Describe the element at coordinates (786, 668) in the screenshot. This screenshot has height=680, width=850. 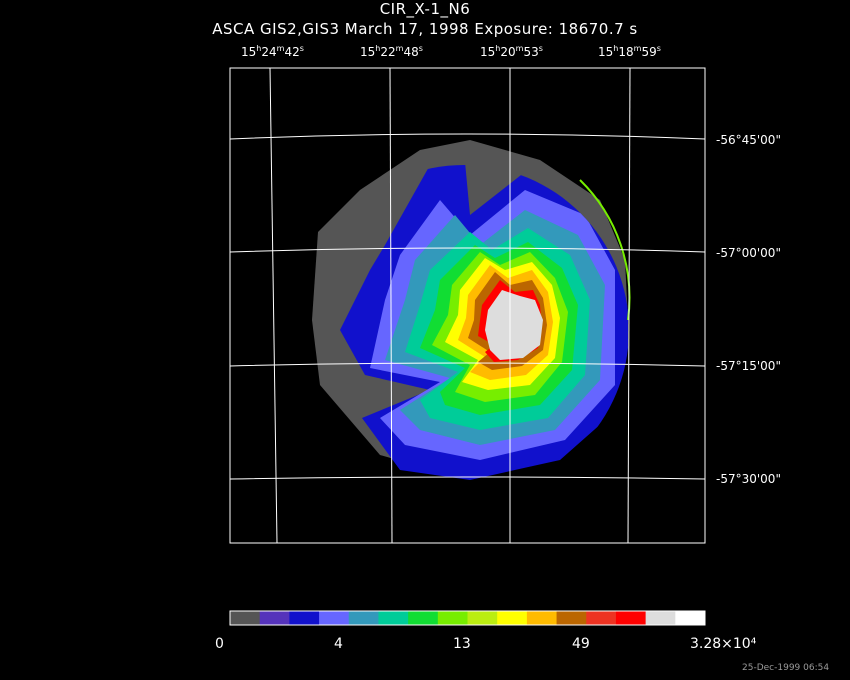
I see `timestamp: 25-Dec-1999 06:54` at that location.